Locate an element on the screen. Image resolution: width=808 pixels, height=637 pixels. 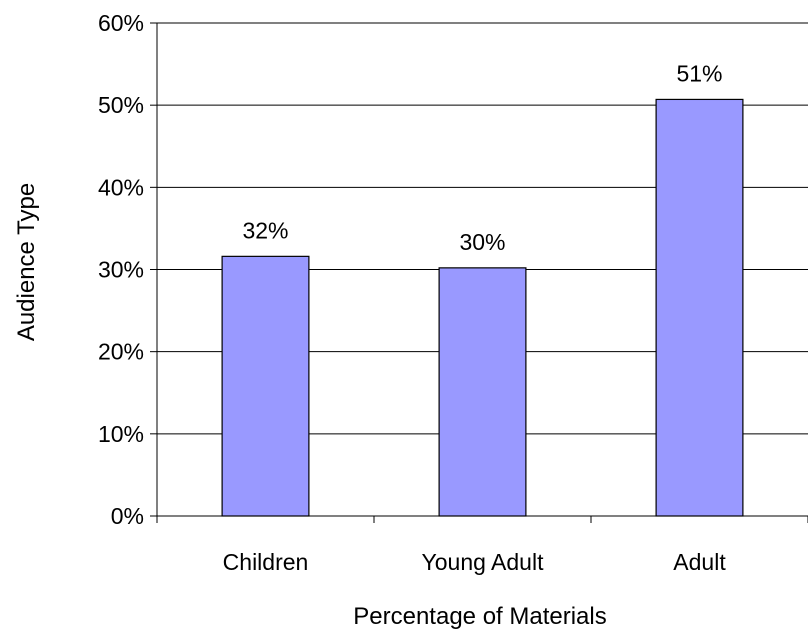
y-tick-label: 0% is located at coordinates (127, 516).